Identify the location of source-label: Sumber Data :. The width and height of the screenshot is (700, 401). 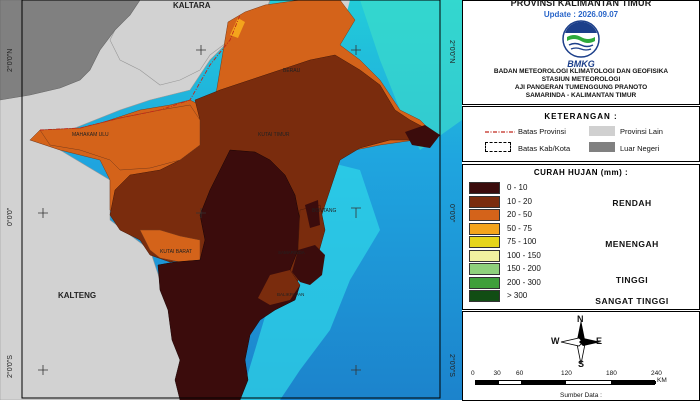
(581, 395).